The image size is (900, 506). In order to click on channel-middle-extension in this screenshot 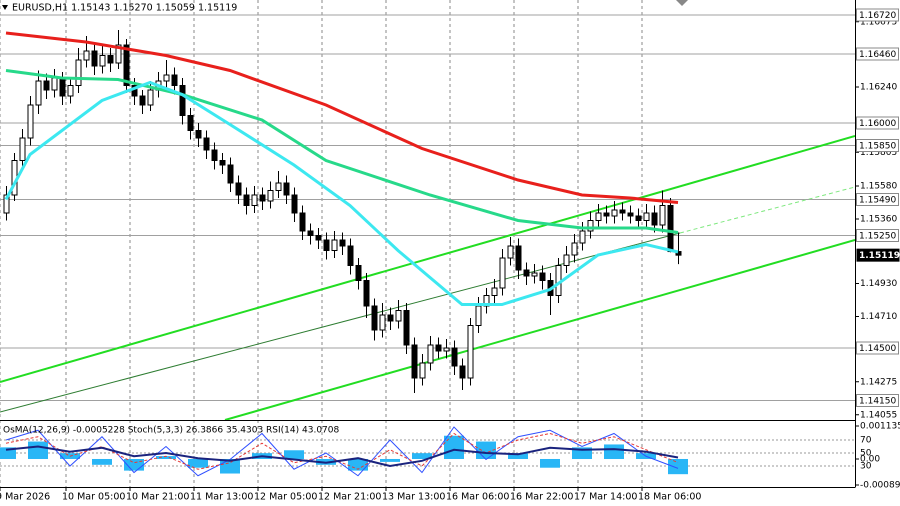, I will do `click(767, 210)`.